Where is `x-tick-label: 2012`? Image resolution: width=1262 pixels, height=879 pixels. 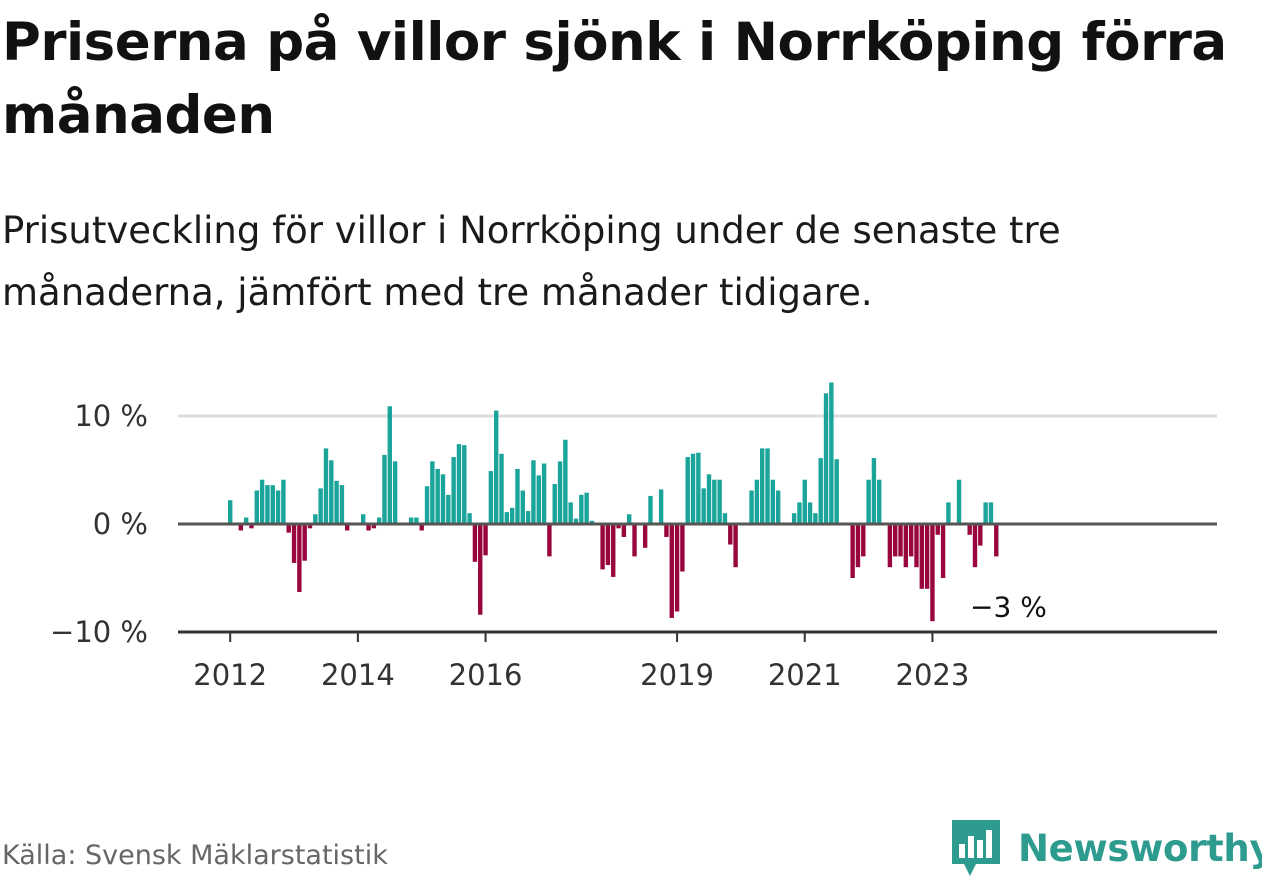 x-tick-label: 2012 is located at coordinates (230, 675).